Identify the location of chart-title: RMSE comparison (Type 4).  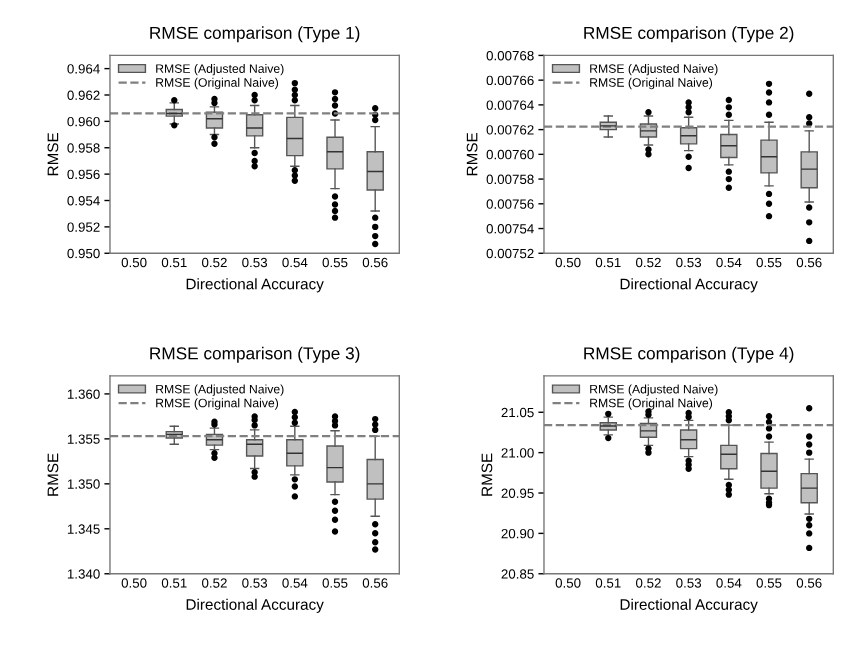
(689, 354).